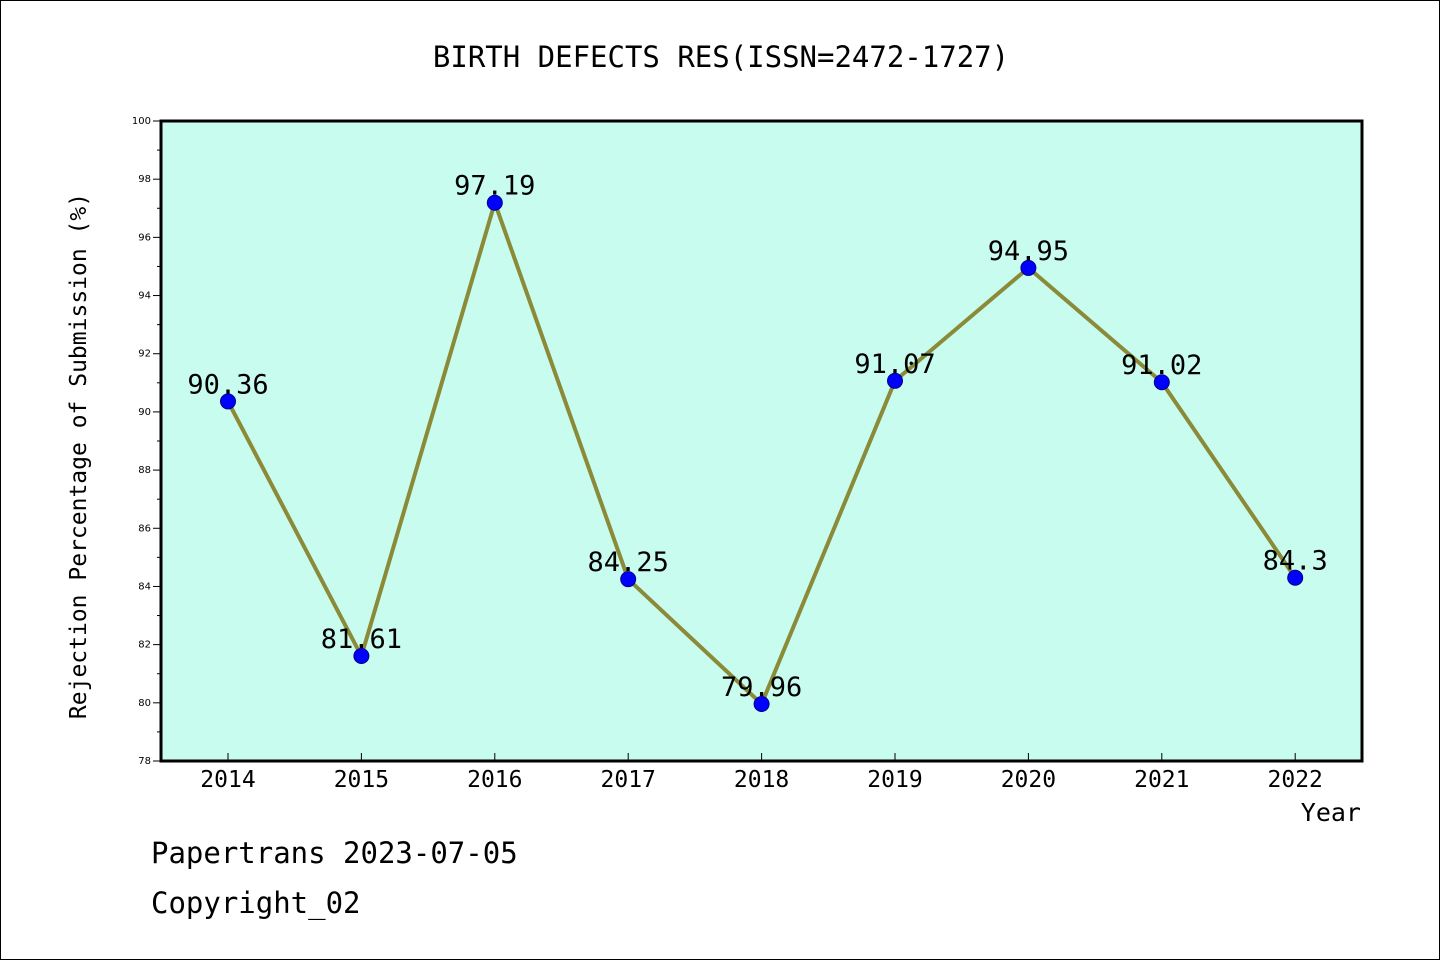 The image size is (1440, 961). What do you see at coordinates (761, 687) in the screenshot?
I see `data-label: 79.96` at bounding box center [761, 687].